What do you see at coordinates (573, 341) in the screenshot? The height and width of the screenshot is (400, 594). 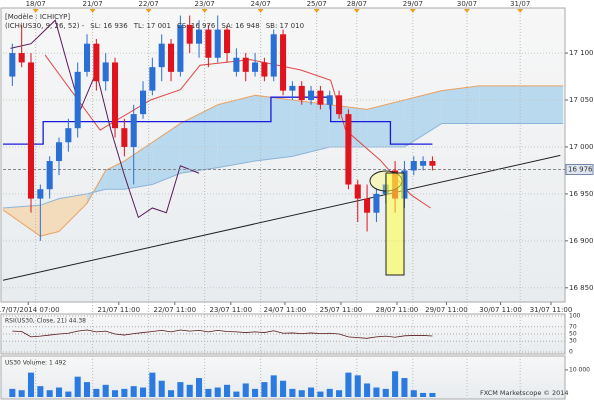 I see `y-tick-label: 30` at bounding box center [573, 341].